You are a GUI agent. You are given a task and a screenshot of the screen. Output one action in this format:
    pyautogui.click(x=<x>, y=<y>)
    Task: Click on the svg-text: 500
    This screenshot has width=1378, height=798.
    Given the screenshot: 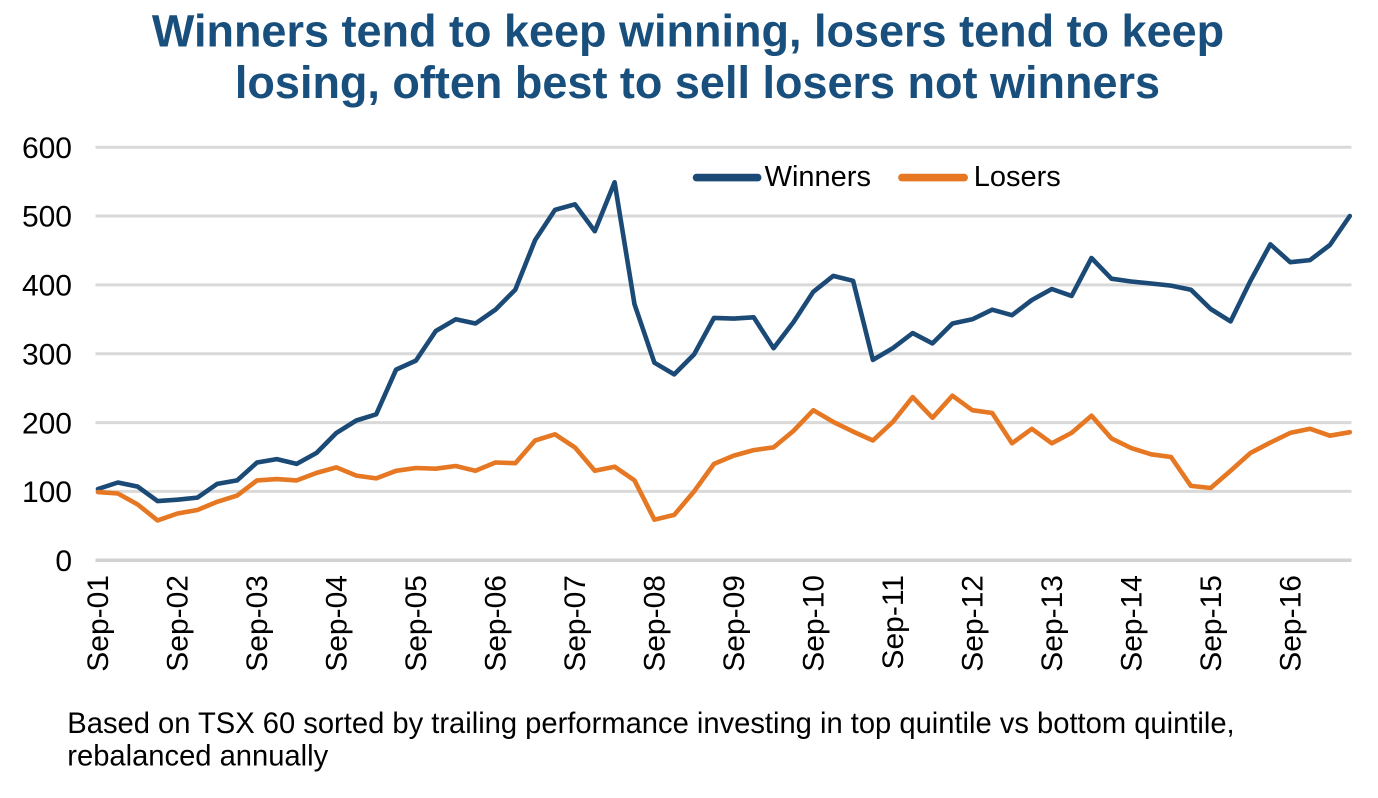 What is the action you would take?
    pyautogui.click(x=47, y=217)
    